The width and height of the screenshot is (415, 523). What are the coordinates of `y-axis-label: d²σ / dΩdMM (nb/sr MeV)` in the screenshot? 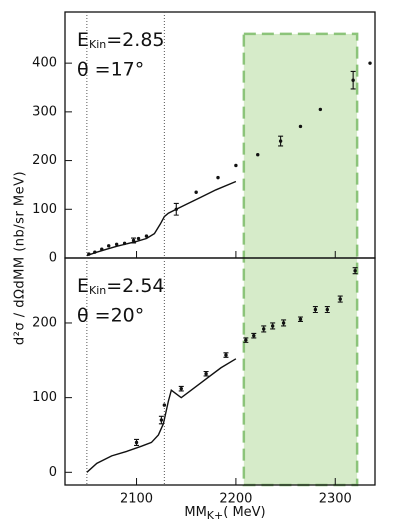 It's located at (20, 258).